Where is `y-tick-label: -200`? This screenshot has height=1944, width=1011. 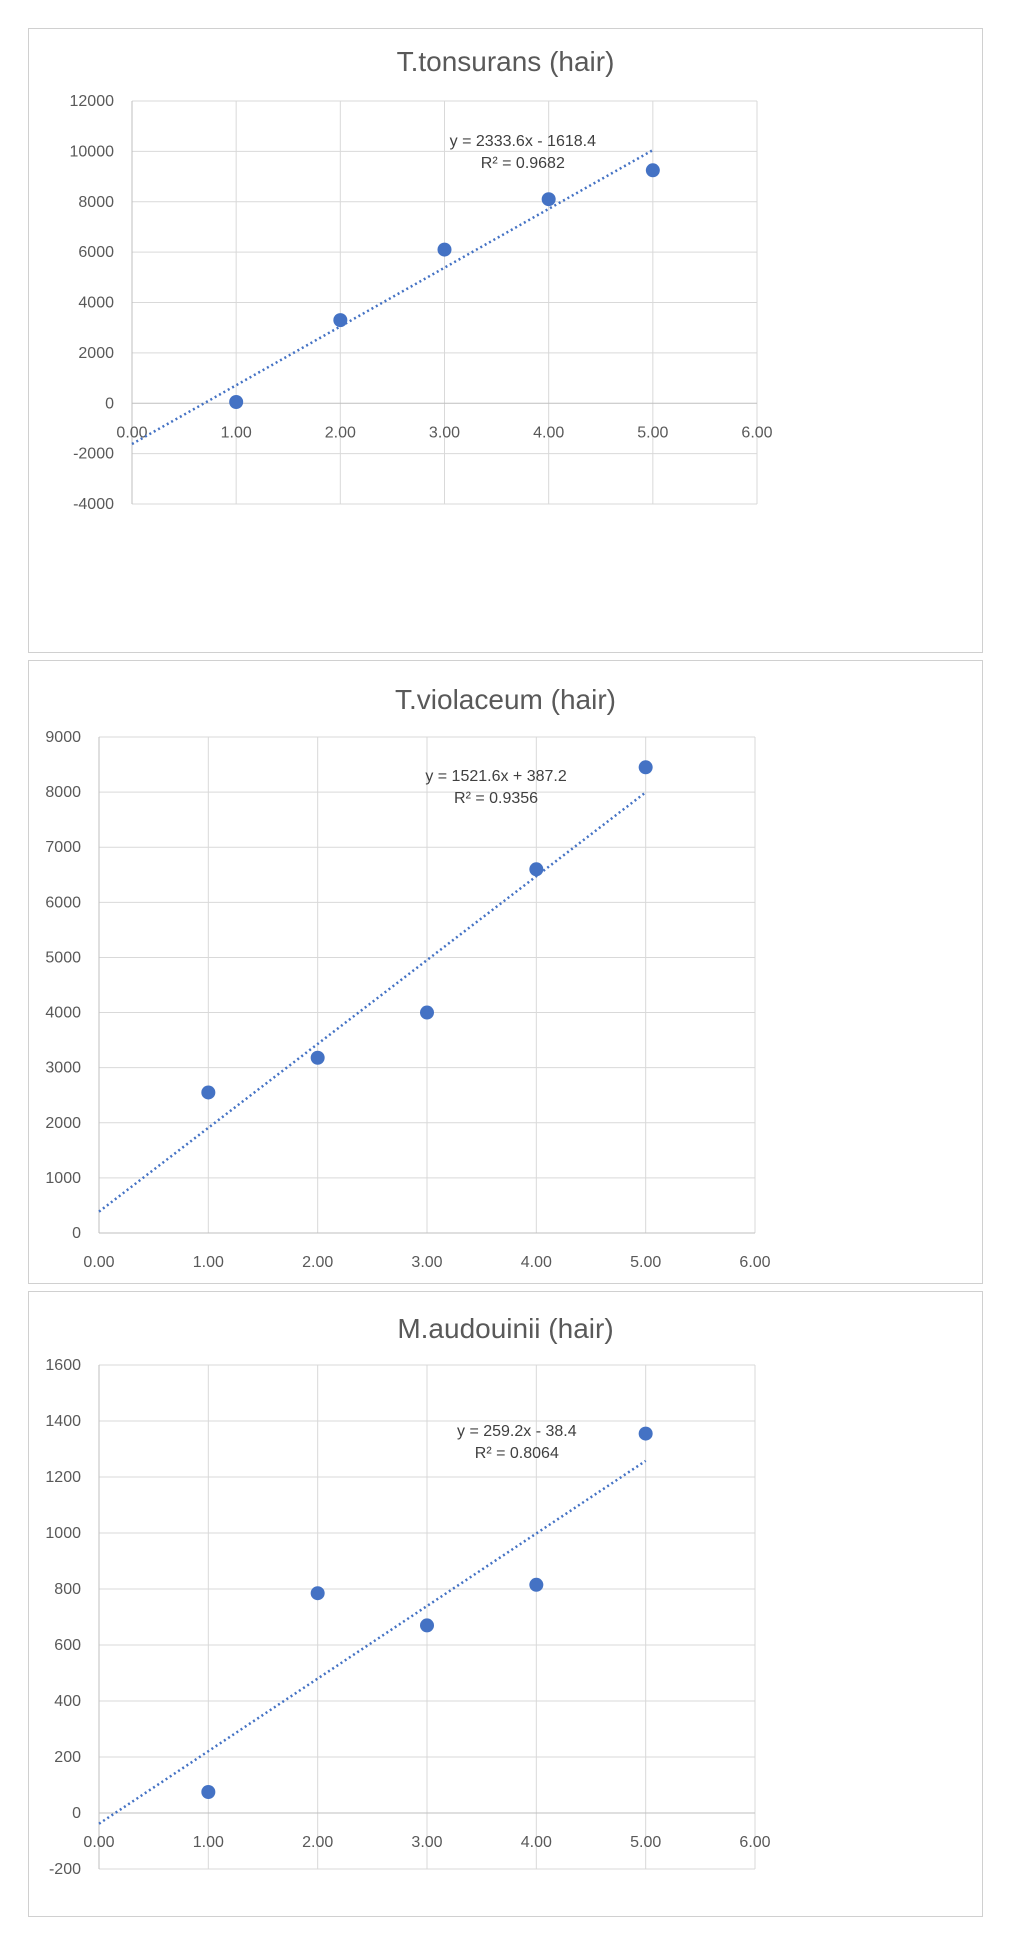
y-tick-label: -200 is located at coordinates (65, 1869).